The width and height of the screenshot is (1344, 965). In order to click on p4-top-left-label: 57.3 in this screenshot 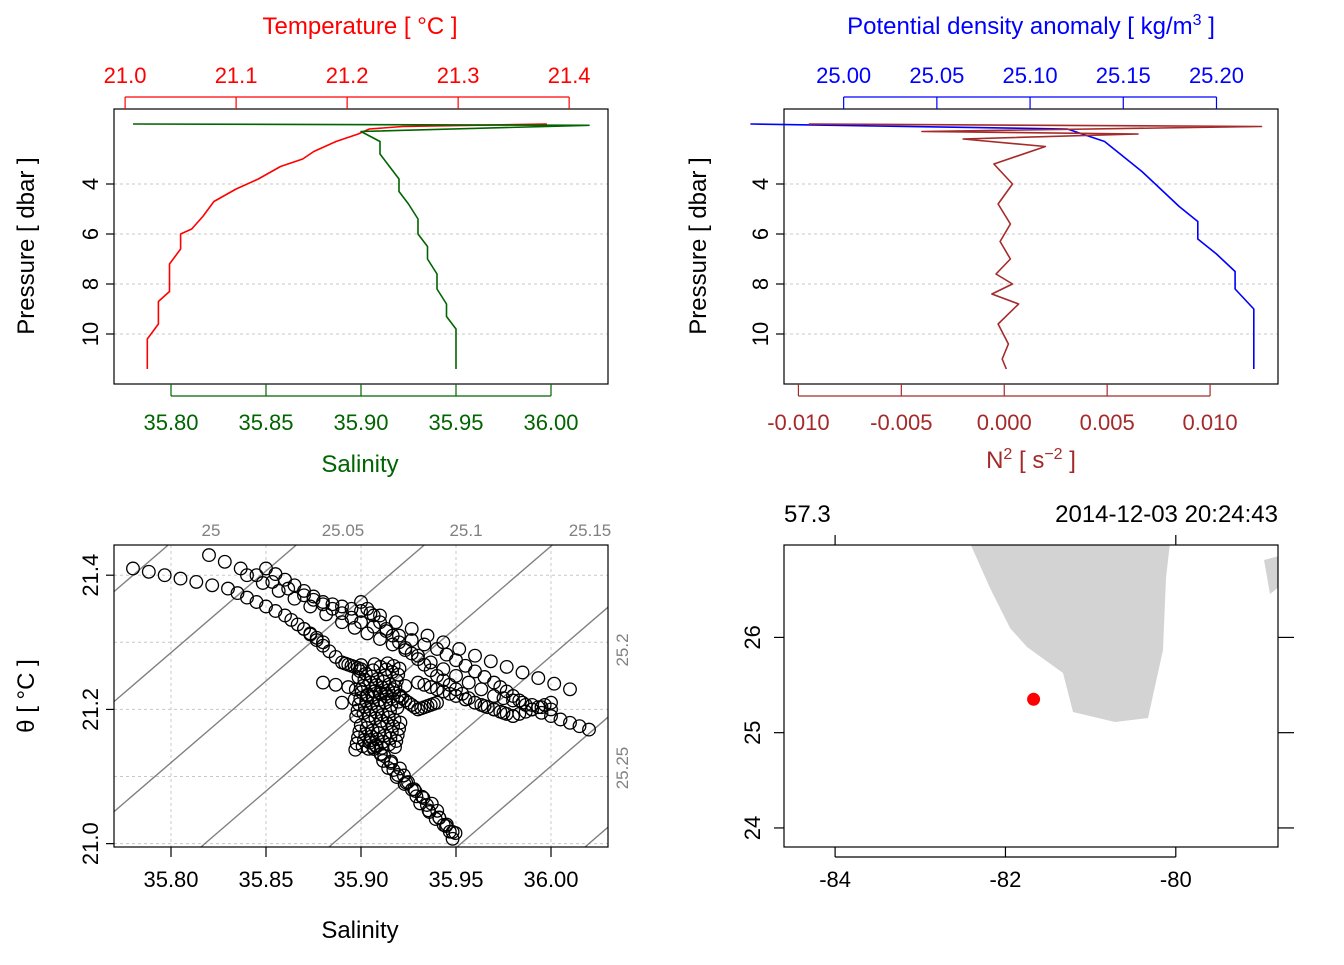, I will do `click(807, 514)`.